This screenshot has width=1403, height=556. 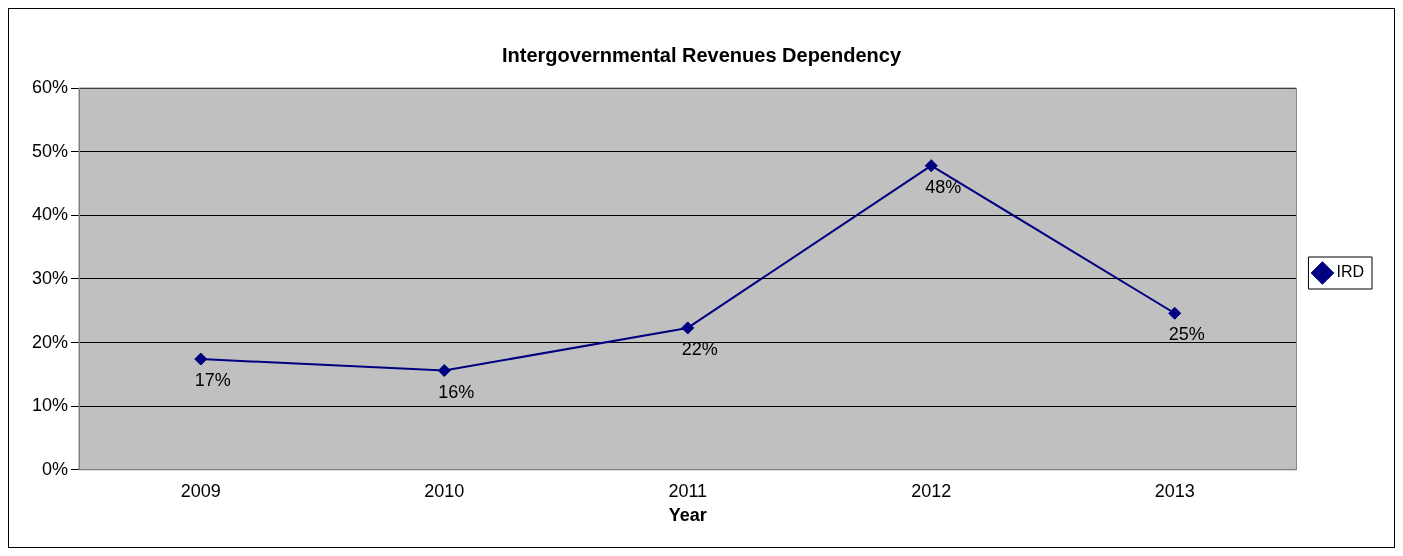 What do you see at coordinates (943, 186) in the screenshot?
I see `data-label: 48%` at bounding box center [943, 186].